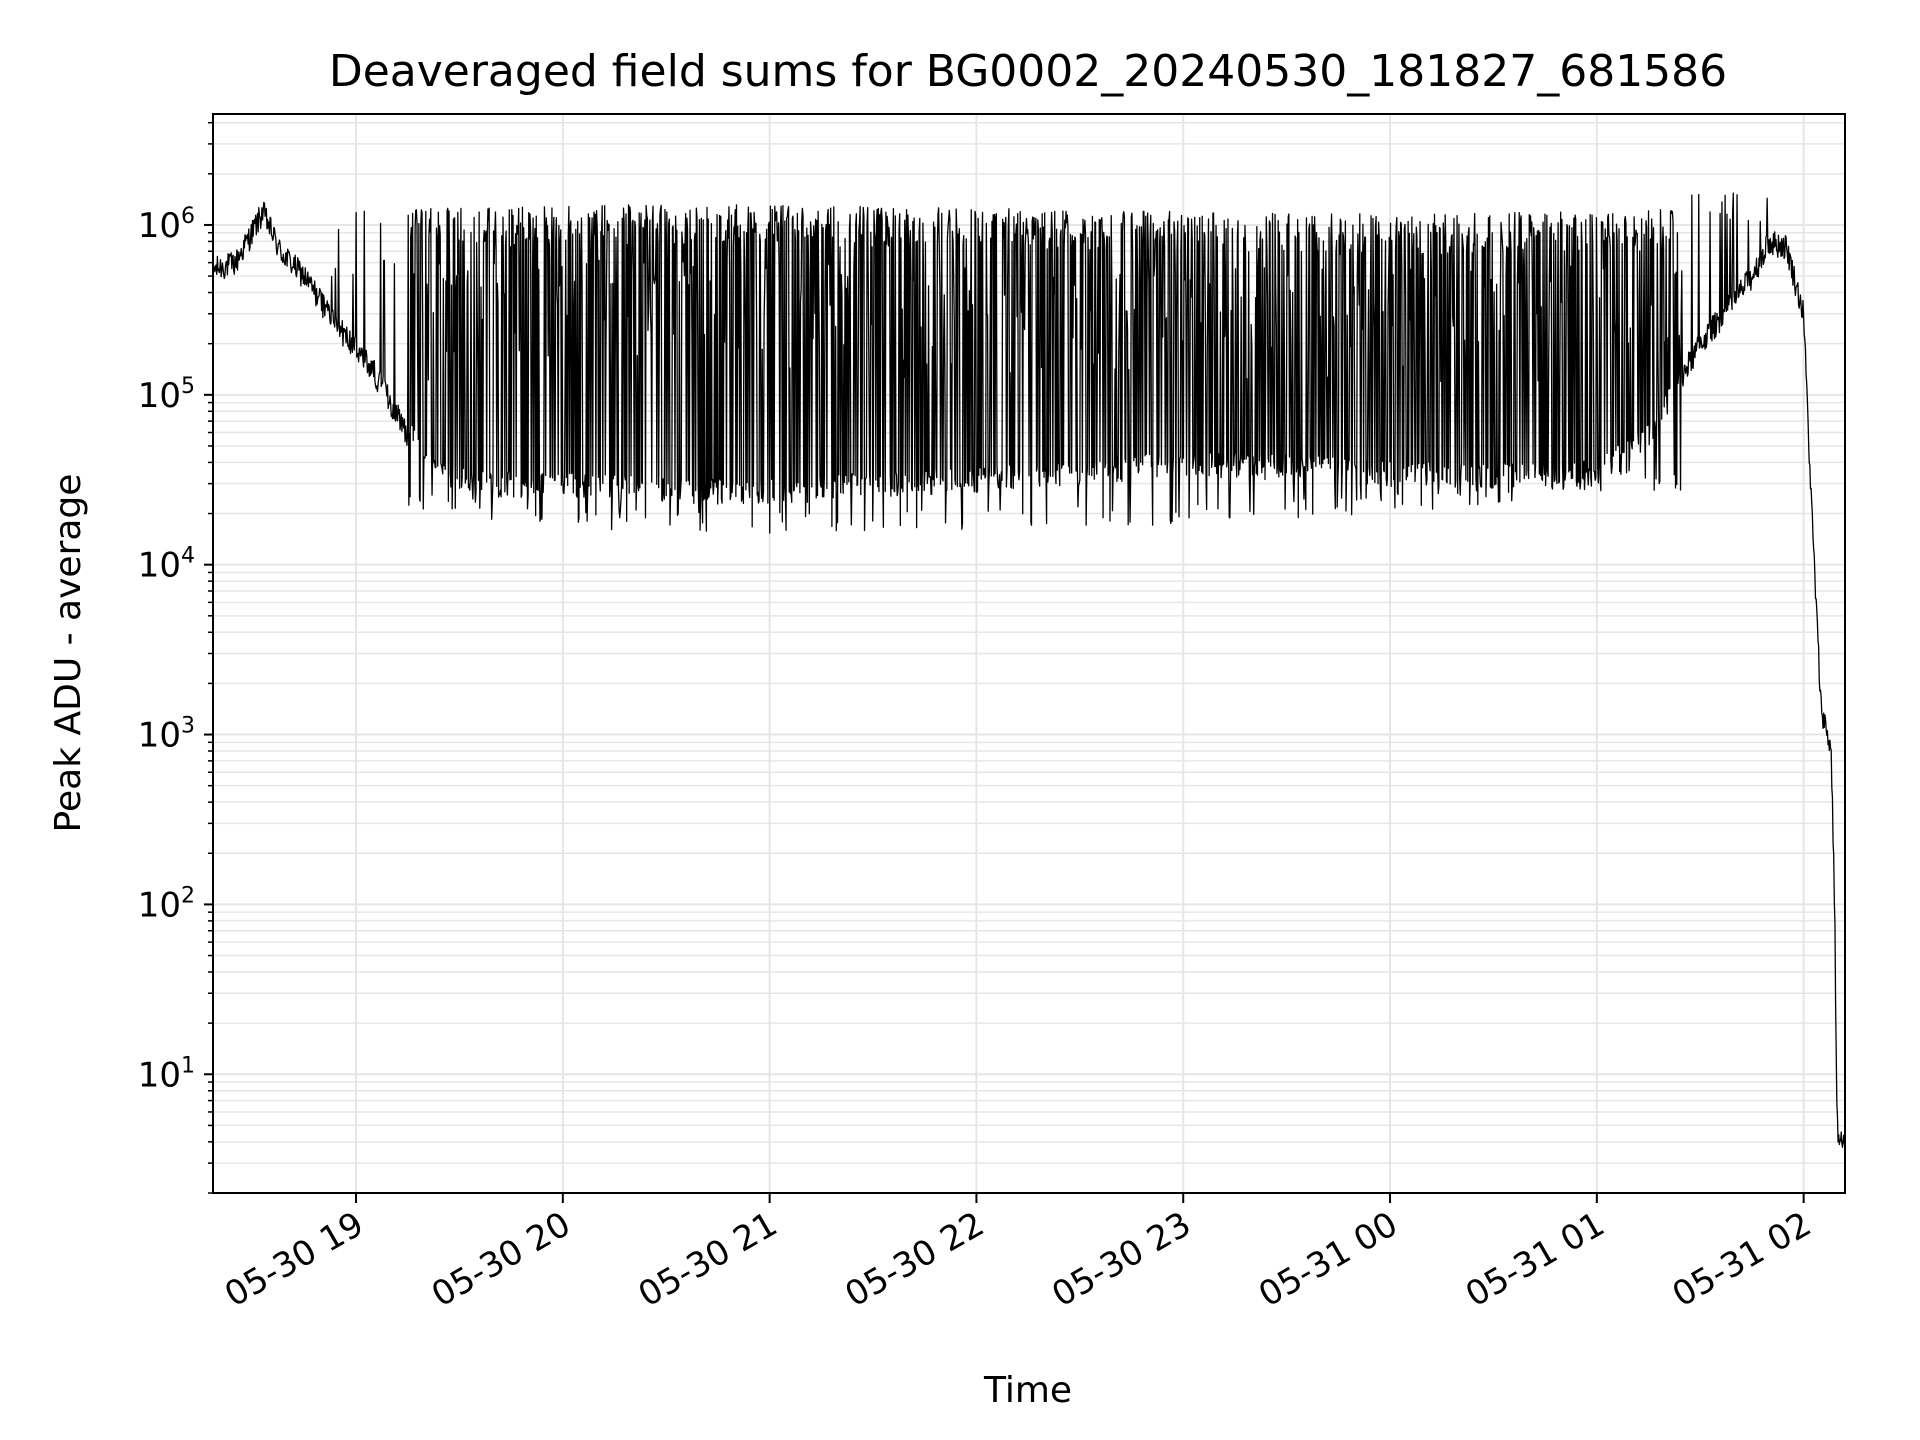 This screenshot has width=1920, height=1440. I want to click on x-axis-label: Time, so click(1027, 1390).